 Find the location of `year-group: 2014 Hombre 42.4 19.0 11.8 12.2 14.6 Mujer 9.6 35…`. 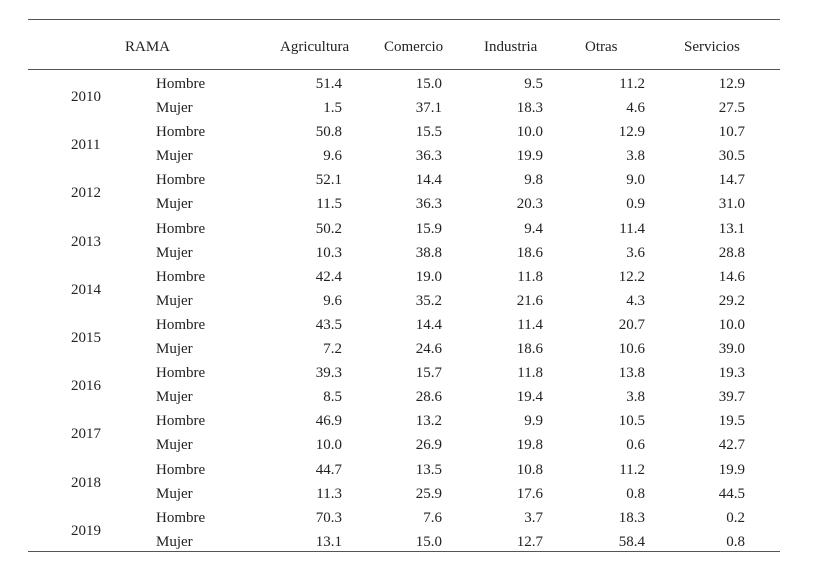

year-group: 2014 Hombre 42.4 19.0 11.8 12.2 14.6 Mujer 9.6 35… is located at coordinates (404, 290).